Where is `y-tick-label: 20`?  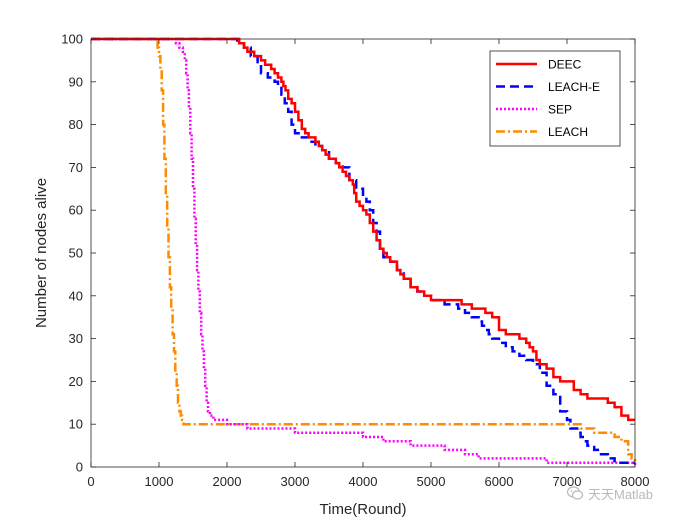
y-tick-label: 20 is located at coordinates (76, 381).